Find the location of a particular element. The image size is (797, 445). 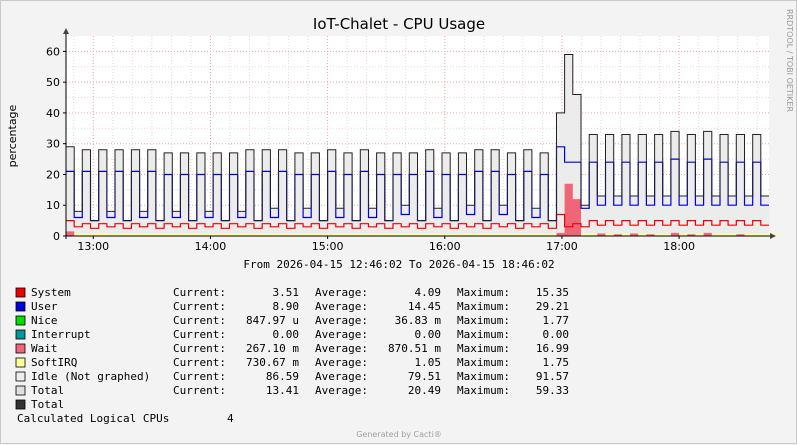

legend-maximum-value: 0.00 is located at coordinates (556, 334).